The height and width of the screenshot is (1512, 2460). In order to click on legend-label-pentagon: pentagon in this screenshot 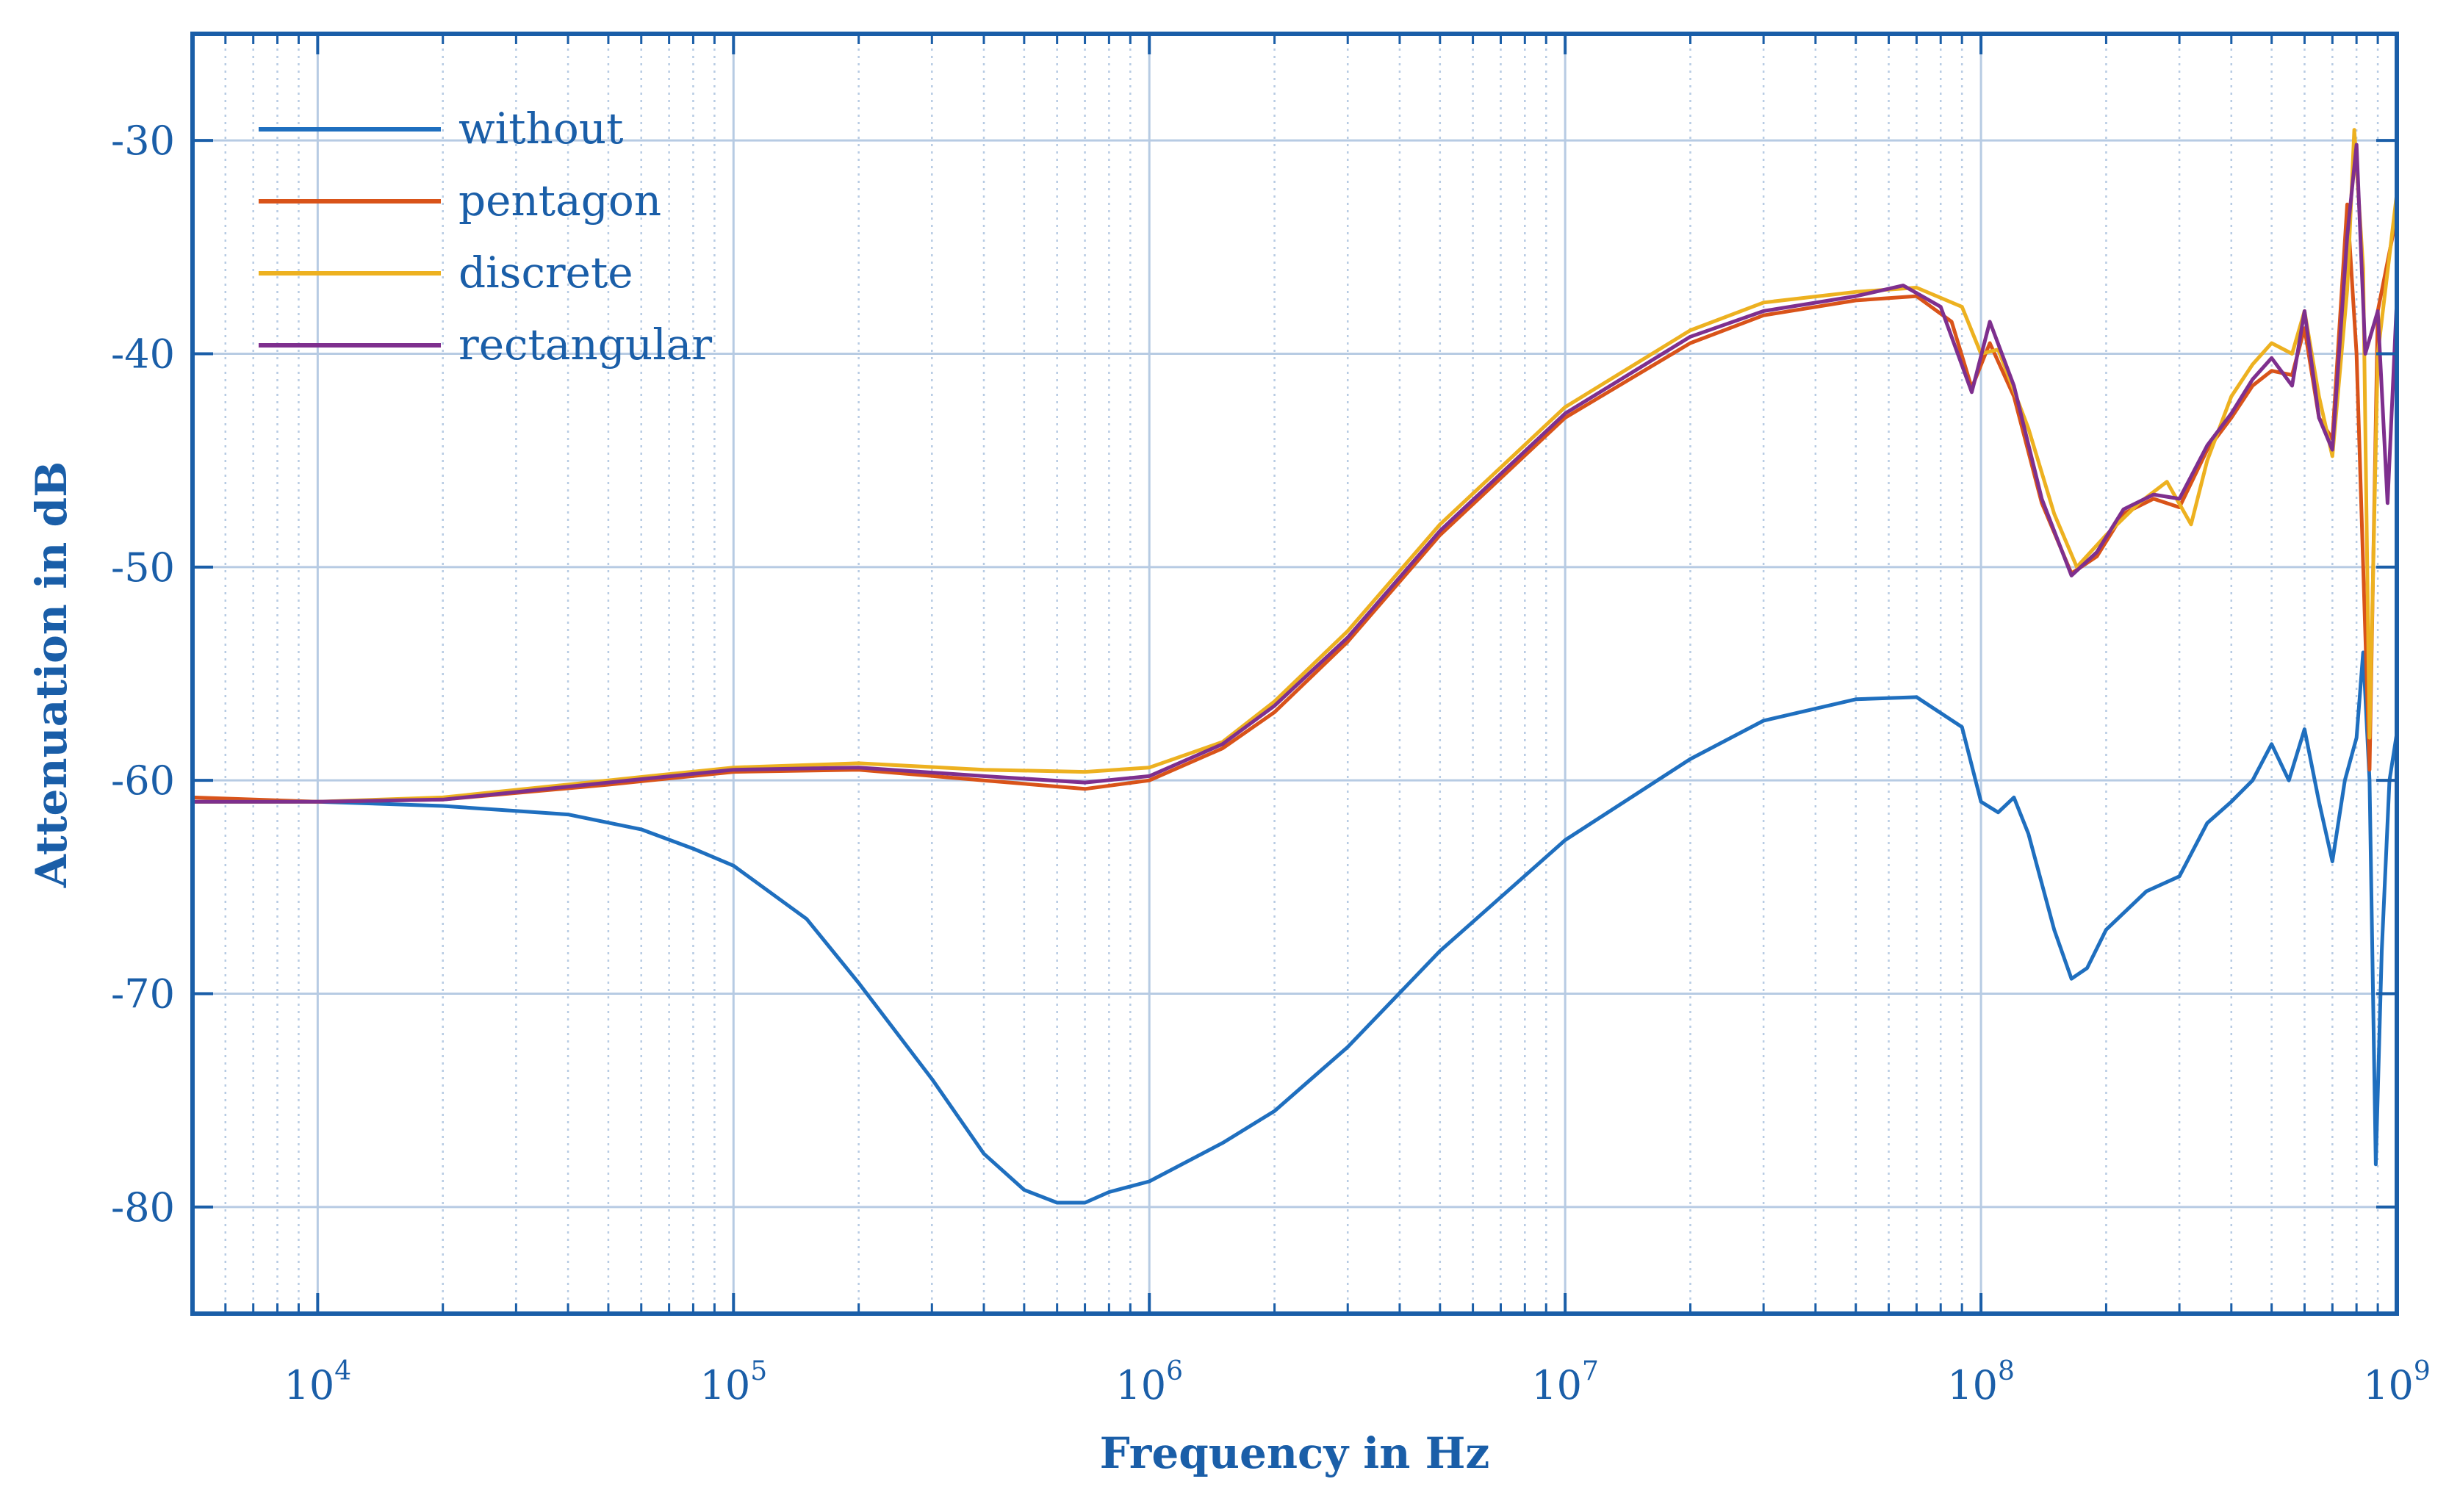, I will do `click(560, 201)`.